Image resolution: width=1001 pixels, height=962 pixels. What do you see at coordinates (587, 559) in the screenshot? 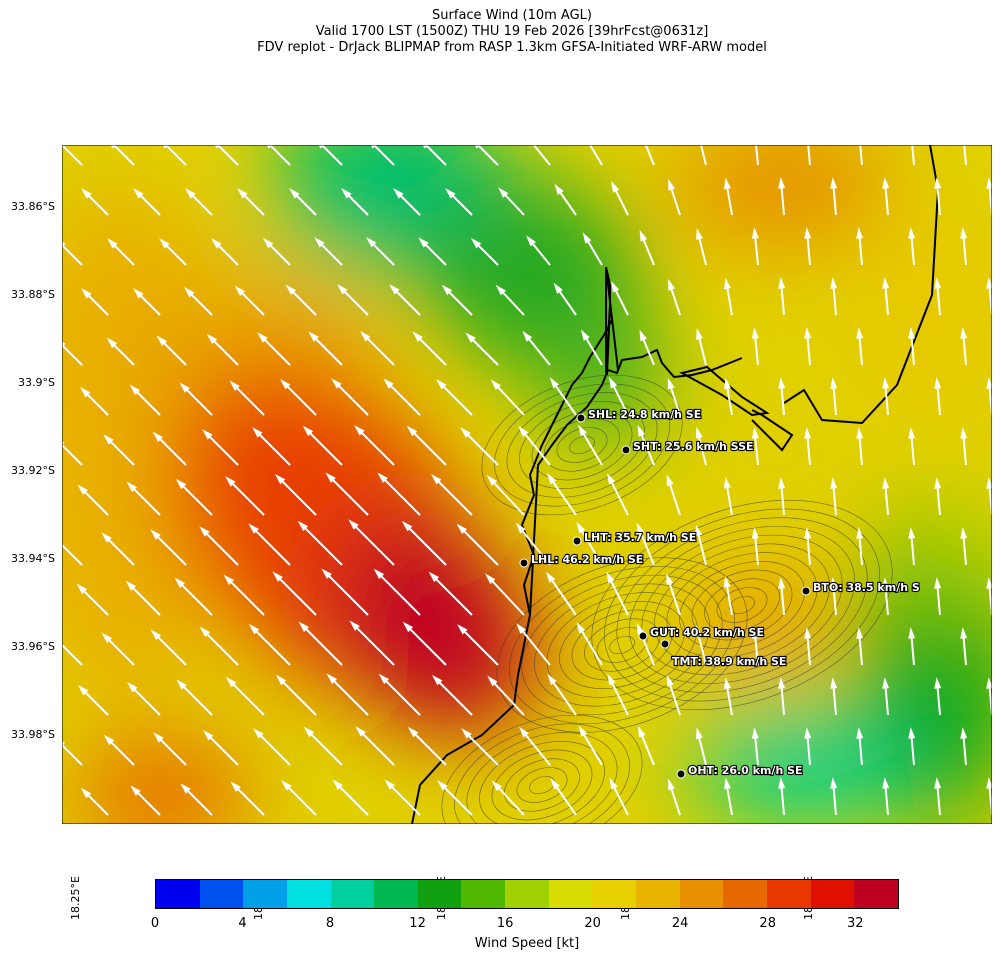
I see `station-label: LHL: 46.2 km/h SE` at bounding box center [587, 559].